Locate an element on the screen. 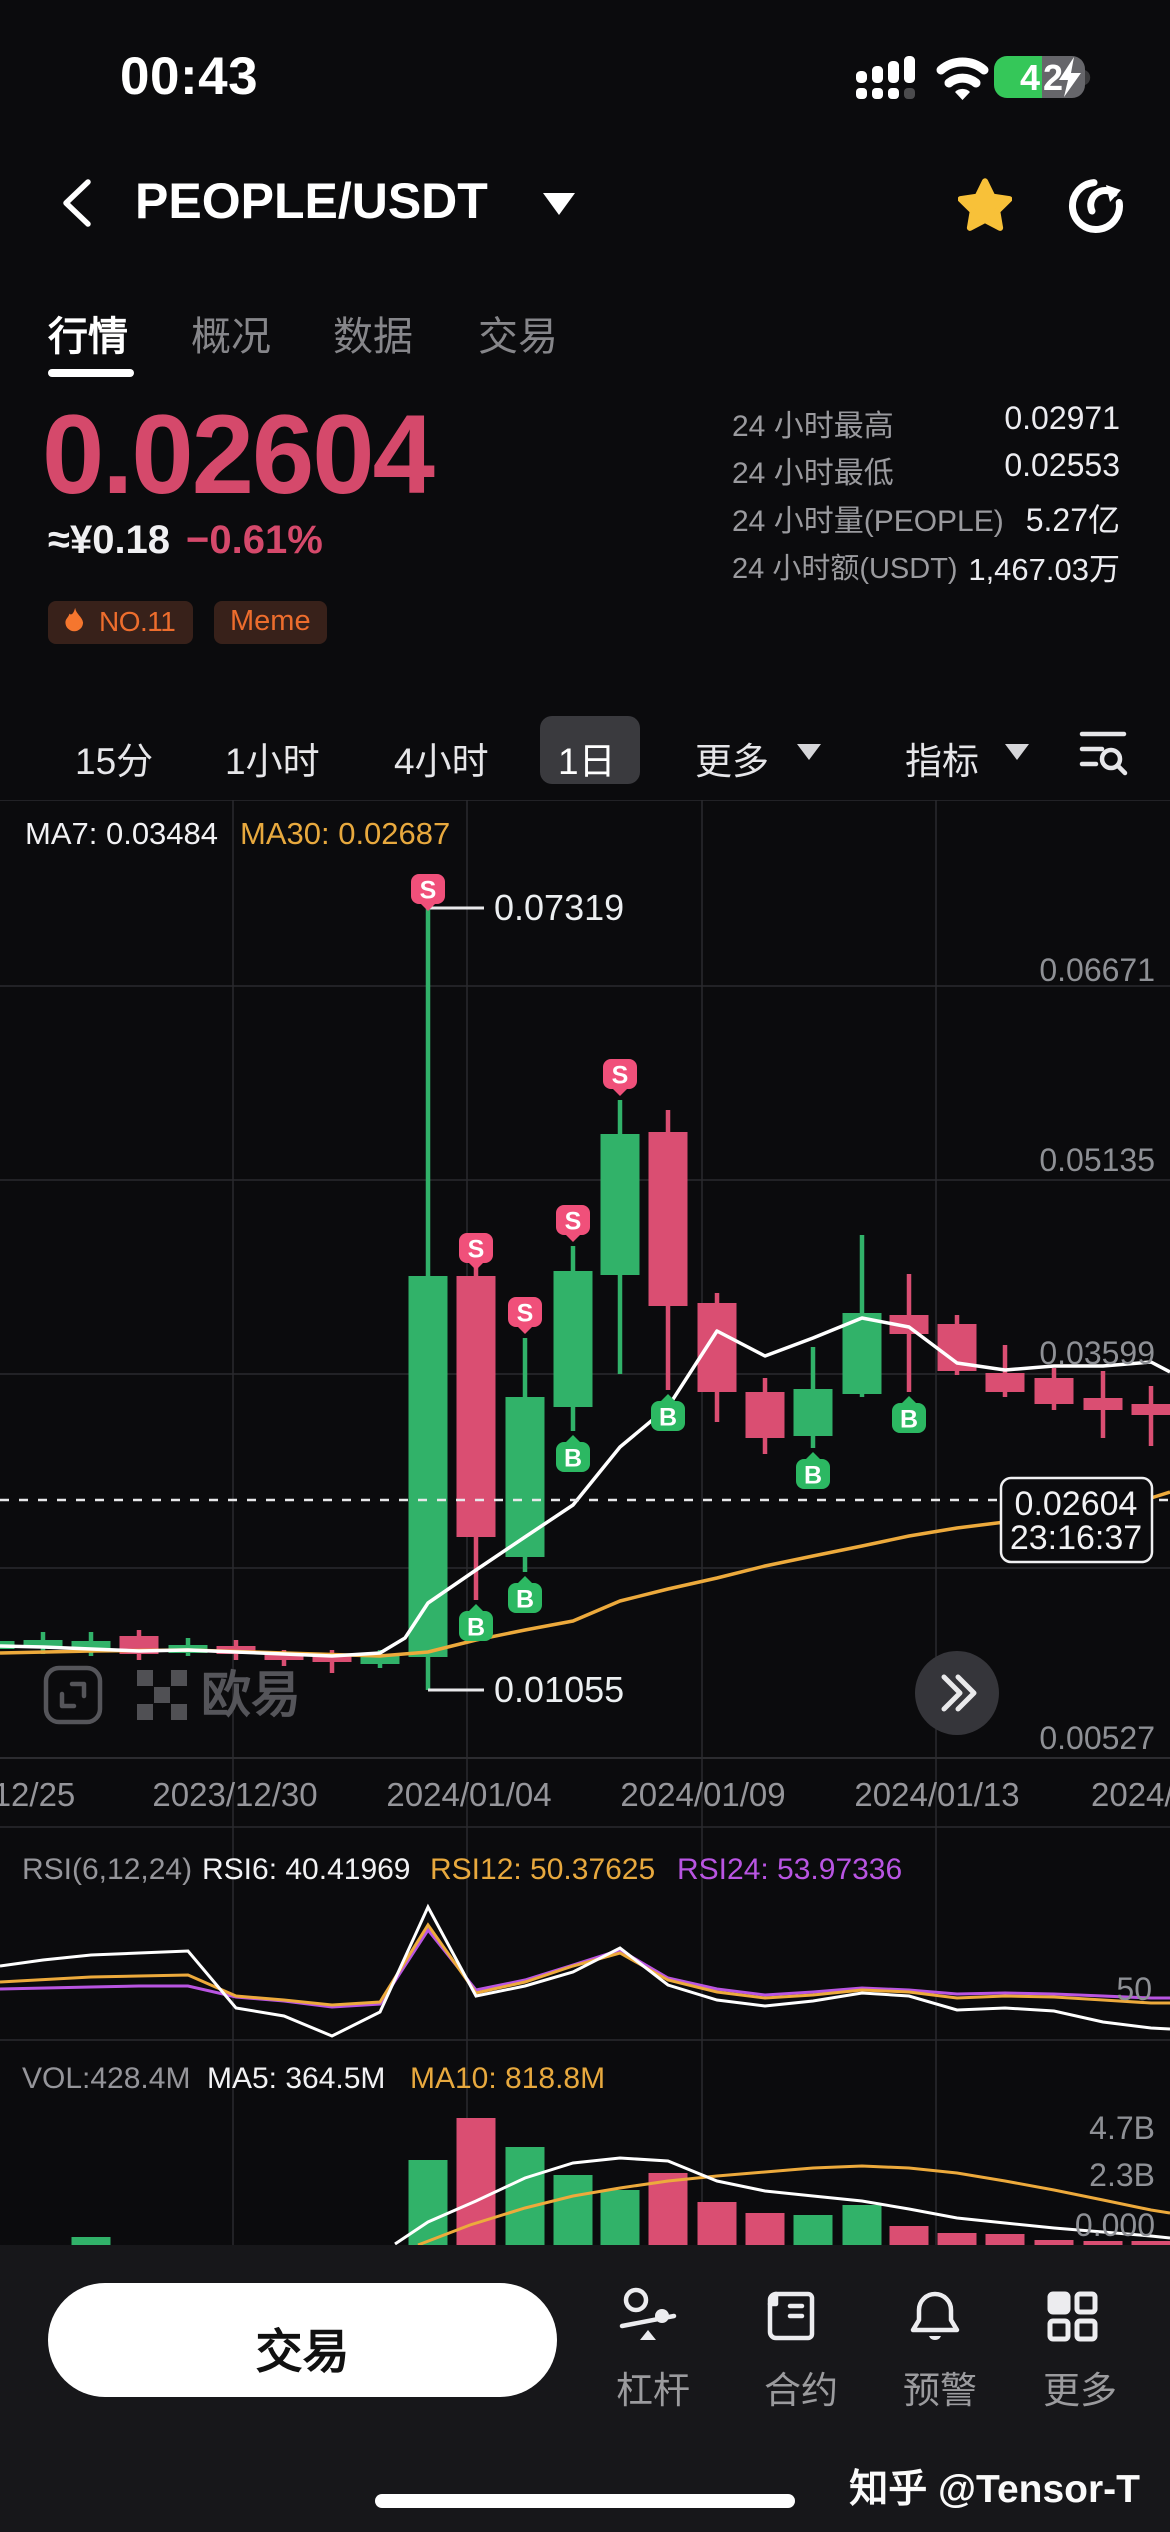  svg-text: 50 is located at coordinates (1134, 1989).